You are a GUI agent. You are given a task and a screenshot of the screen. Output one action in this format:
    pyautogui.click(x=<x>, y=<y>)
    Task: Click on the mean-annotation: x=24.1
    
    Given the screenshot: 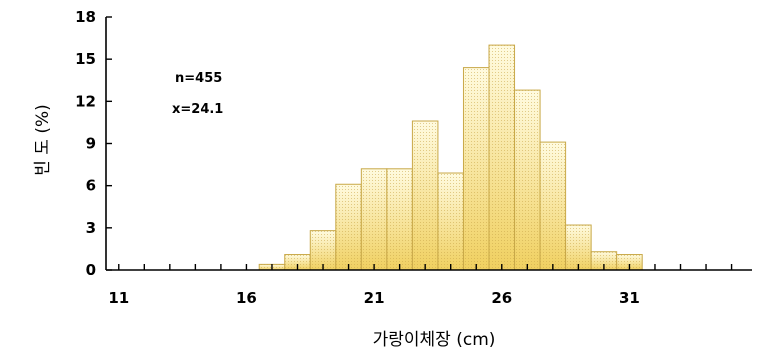 What is the action you would take?
    pyautogui.click(x=197, y=109)
    